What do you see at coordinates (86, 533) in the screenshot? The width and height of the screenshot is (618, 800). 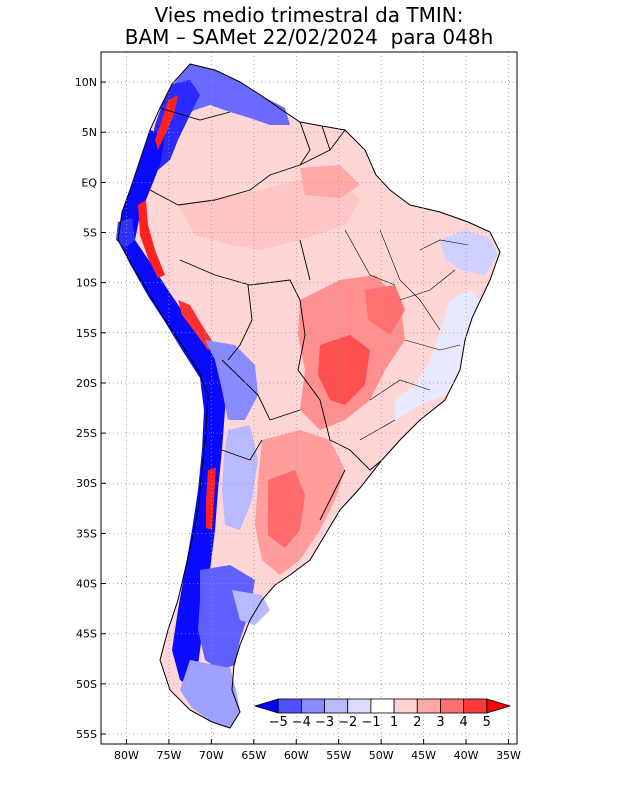 I see `lat-tick-label: 35S` at bounding box center [86, 533].